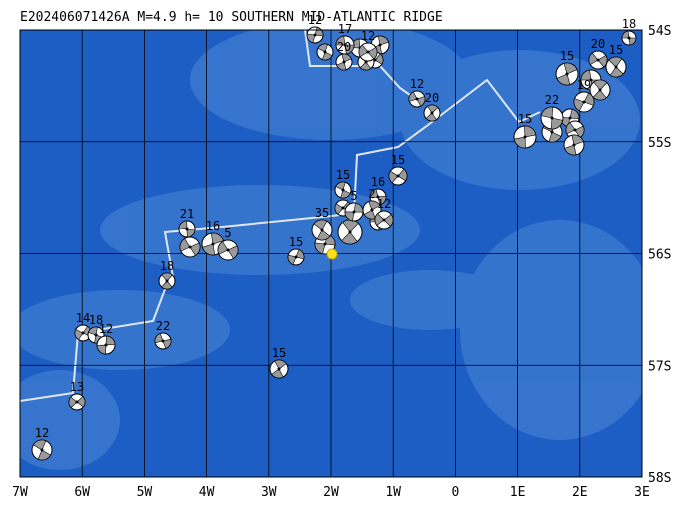  I want to click on depth-label: 17, so click(345, 29).